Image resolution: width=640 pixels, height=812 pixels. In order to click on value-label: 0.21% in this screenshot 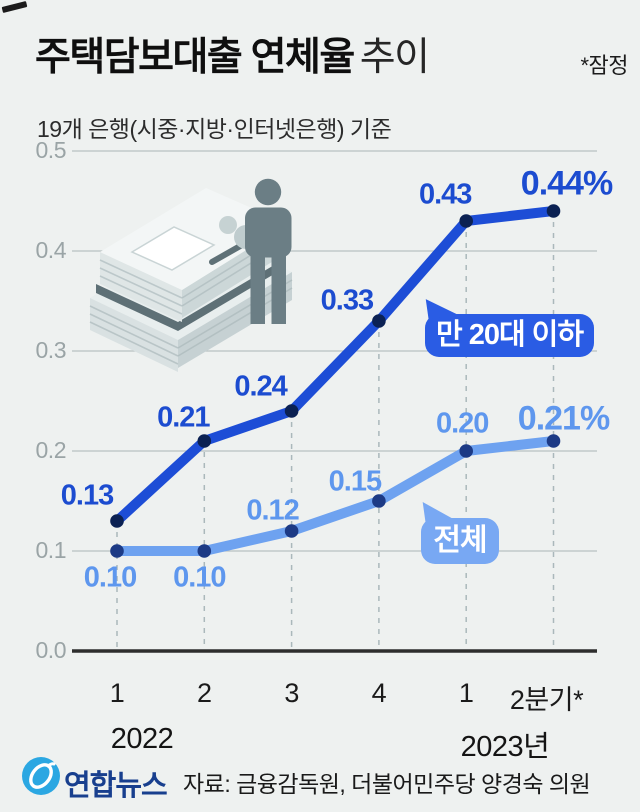, I will do `click(563, 418)`.